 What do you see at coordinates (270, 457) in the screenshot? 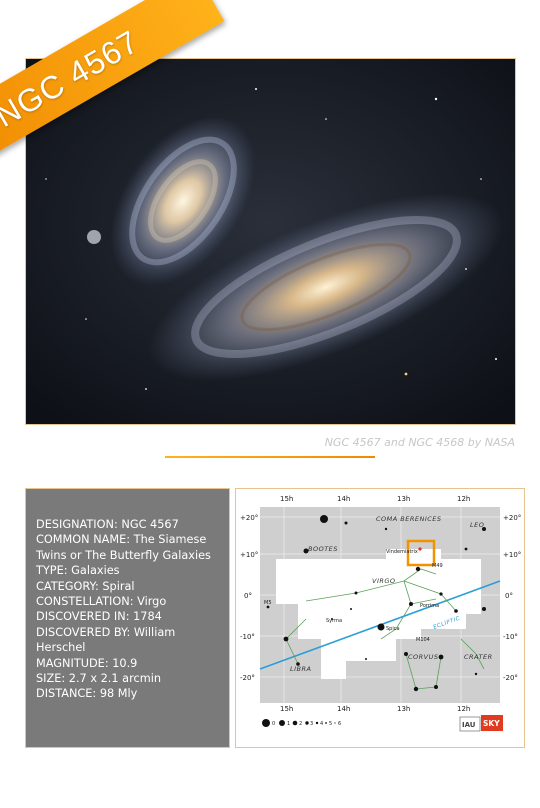
I see `divider-line` at bounding box center [270, 457].